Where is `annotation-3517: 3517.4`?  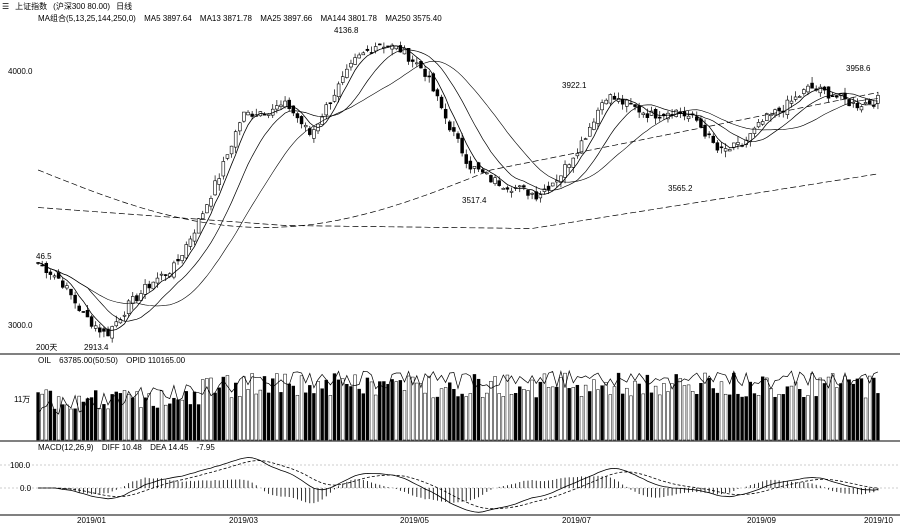 annotation-3517: 3517.4 is located at coordinates (474, 200).